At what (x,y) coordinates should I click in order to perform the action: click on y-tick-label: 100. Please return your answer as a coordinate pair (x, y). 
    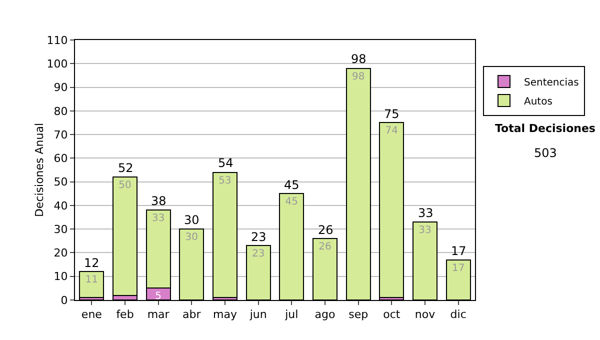
    Looking at the image, I should click on (57, 63).